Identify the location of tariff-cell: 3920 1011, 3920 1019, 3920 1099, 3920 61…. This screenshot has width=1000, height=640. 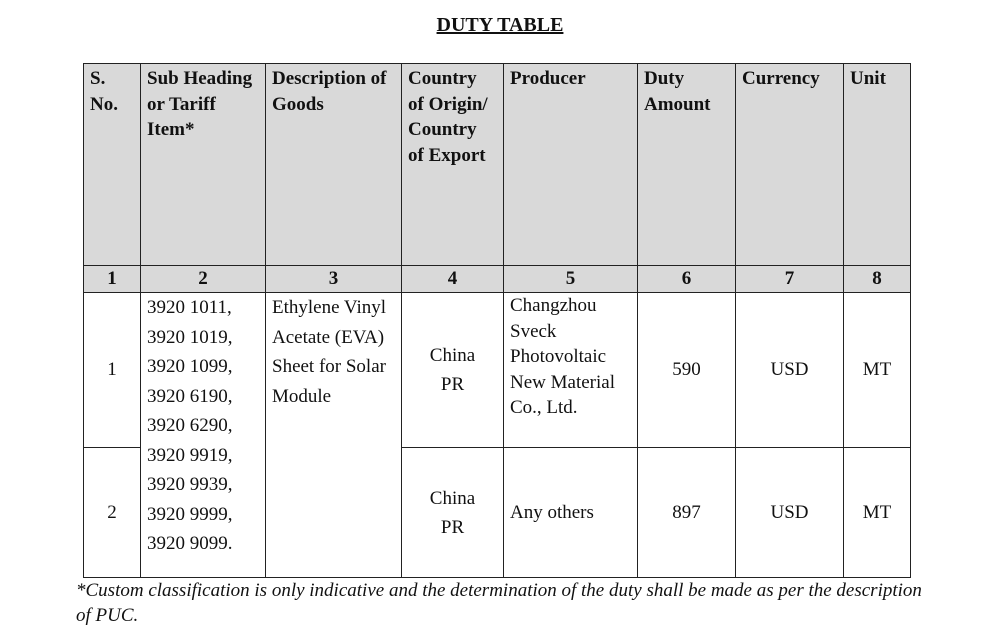
(203, 435).